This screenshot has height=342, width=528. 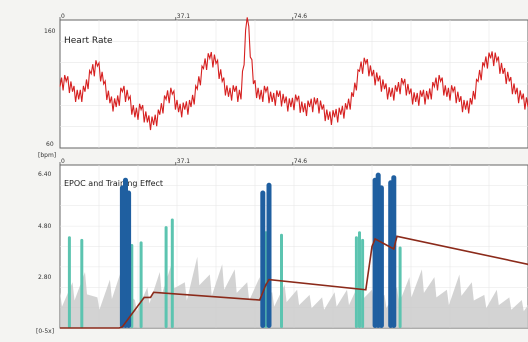 I want to click on epoc-title: EPOC and Training Effect, so click(x=113, y=183).